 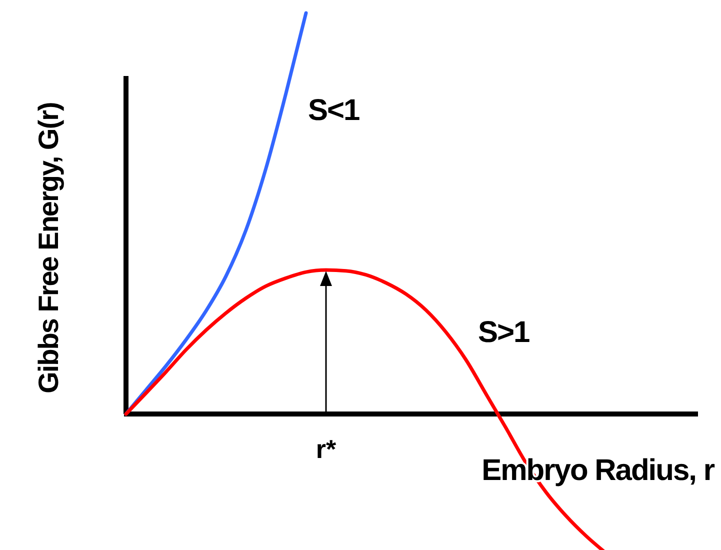 I want to click on series-label: S<1, so click(x=334, y=110).